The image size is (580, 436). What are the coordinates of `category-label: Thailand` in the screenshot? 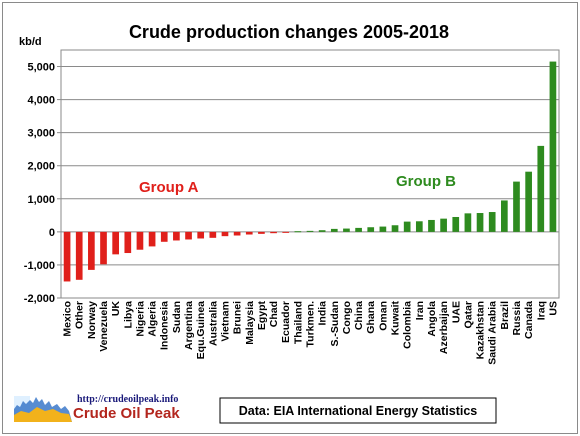 It's located at (298, 322).